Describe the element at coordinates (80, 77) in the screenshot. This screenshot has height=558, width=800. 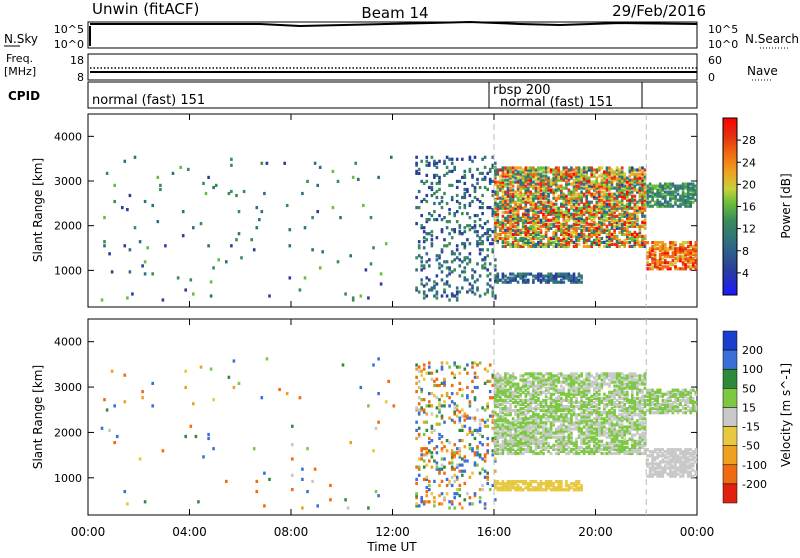
I see `freq-tick-bottom: 8` at that location.